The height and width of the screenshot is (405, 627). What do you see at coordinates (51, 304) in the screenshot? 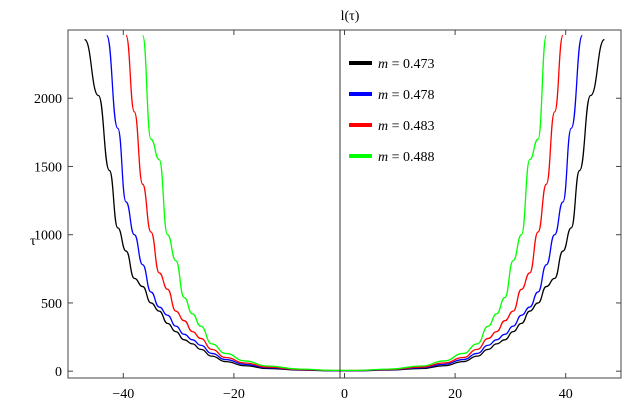
I see `y-tick-label: 500` at bounding box center [51, 304].